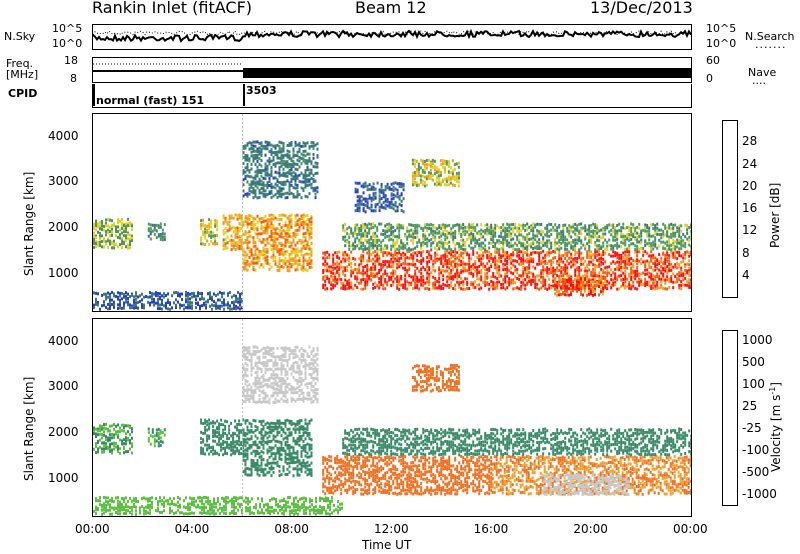 This screenshot has width=800, height=554. What do you see at coordinates (757, 340) in the screenshot?
I see `colorbar-tick-label: 1000` at bounding box center [757, 340].